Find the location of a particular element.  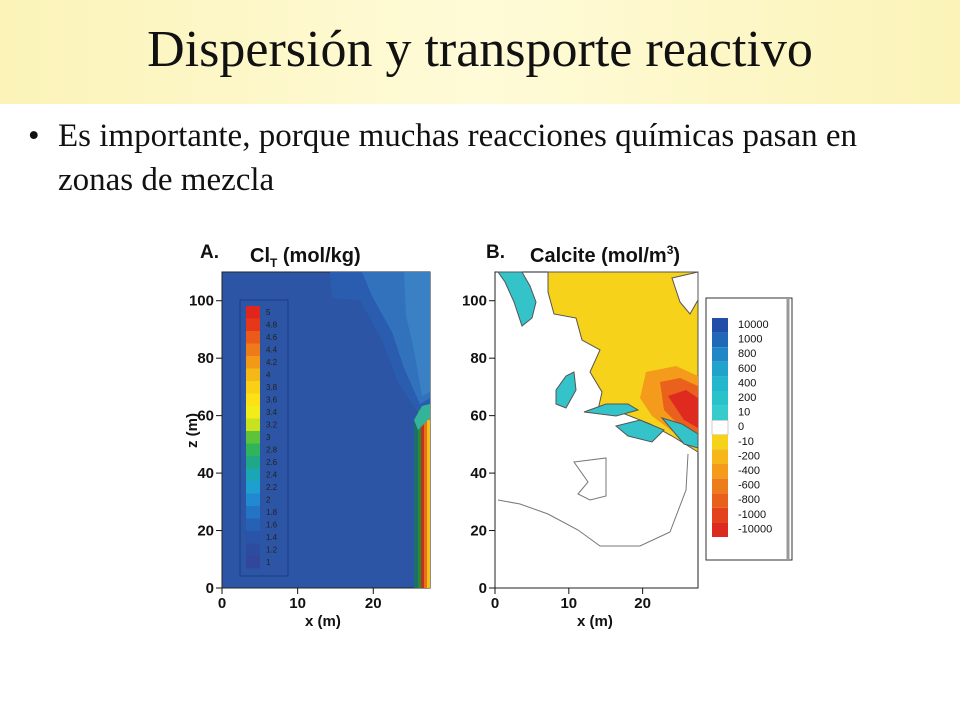

panel-a-legend-label: 3.6 is located at coordinates (272, 400).